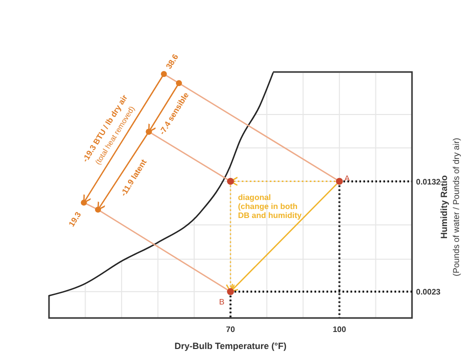  I want to click on annotation: A, so click(347, 179).